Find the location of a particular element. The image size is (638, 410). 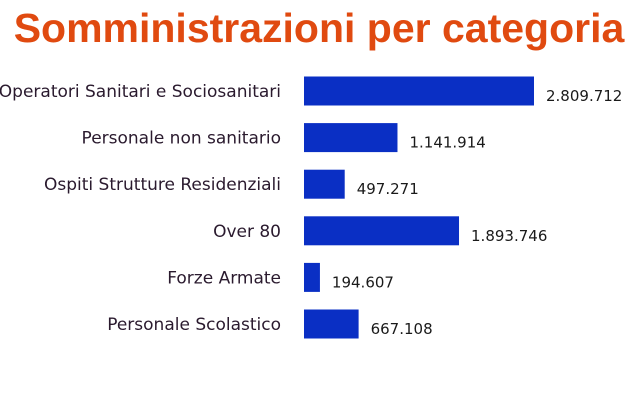

category-label: Ospiti Strutture Residenziali is located at coordinates (162, 185).